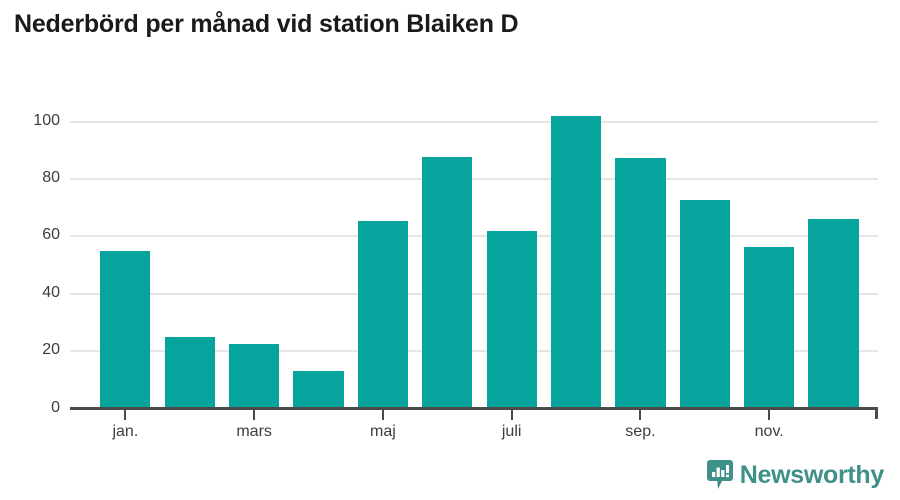  Describe the element at coordinates (34, 264) in the screenshot. I see `y-axis: 0 20 40 60 80 100` at that location.